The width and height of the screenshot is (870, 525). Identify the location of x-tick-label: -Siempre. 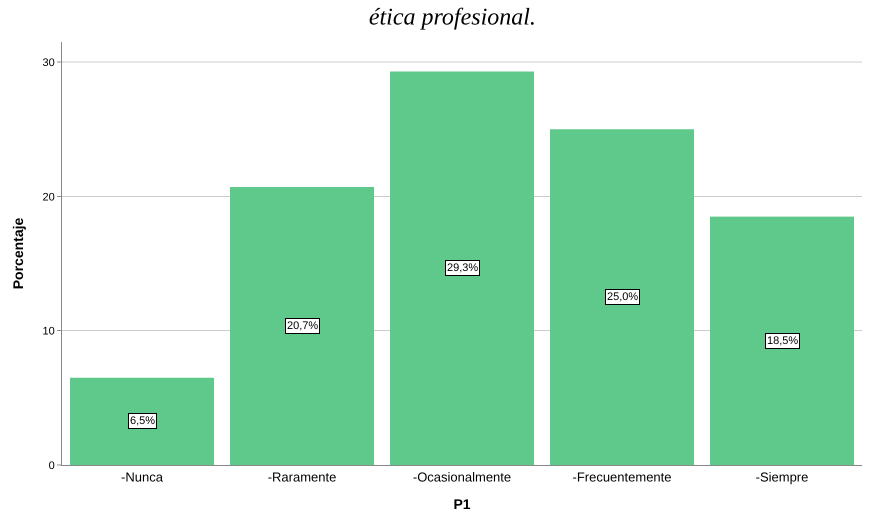
(782, 477).